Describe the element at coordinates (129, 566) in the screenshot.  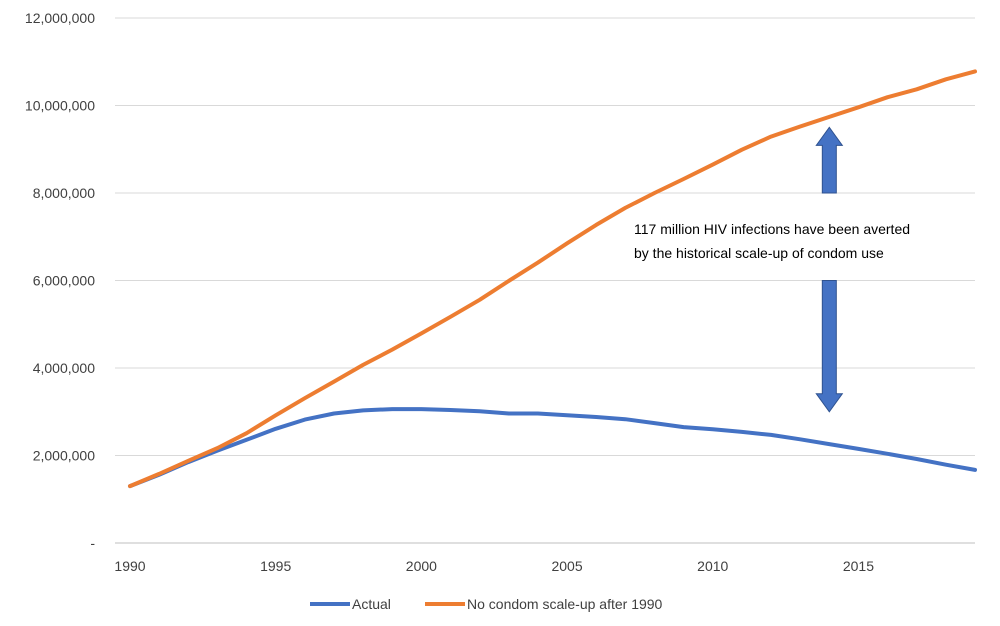
I see `x-tick-label: 1990` at that location.